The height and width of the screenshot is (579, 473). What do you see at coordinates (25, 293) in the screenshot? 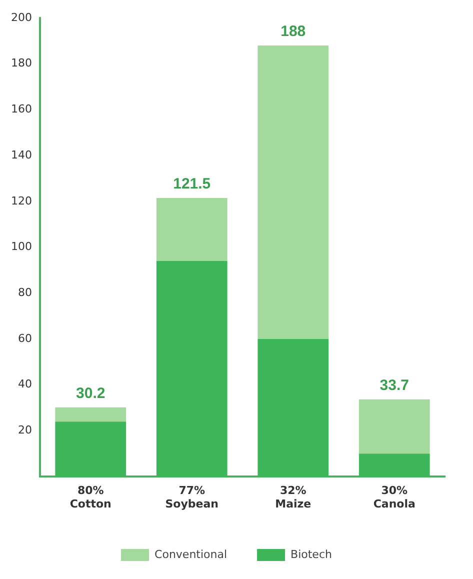
I see `y-tick-label: 80` at bounding box center [25, 293].